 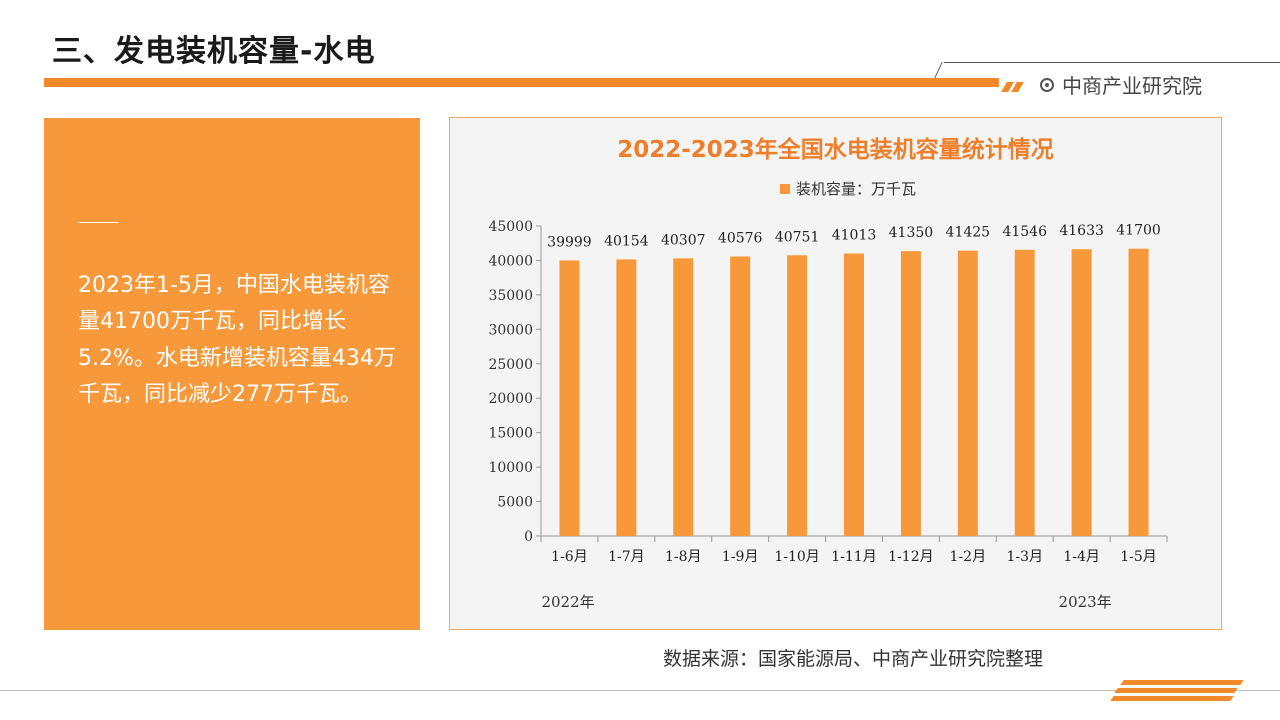 What do you see at coordinates (1112, 62) in the screenshot?
I see `header-thin-line` at bounding box center [1112, 62].